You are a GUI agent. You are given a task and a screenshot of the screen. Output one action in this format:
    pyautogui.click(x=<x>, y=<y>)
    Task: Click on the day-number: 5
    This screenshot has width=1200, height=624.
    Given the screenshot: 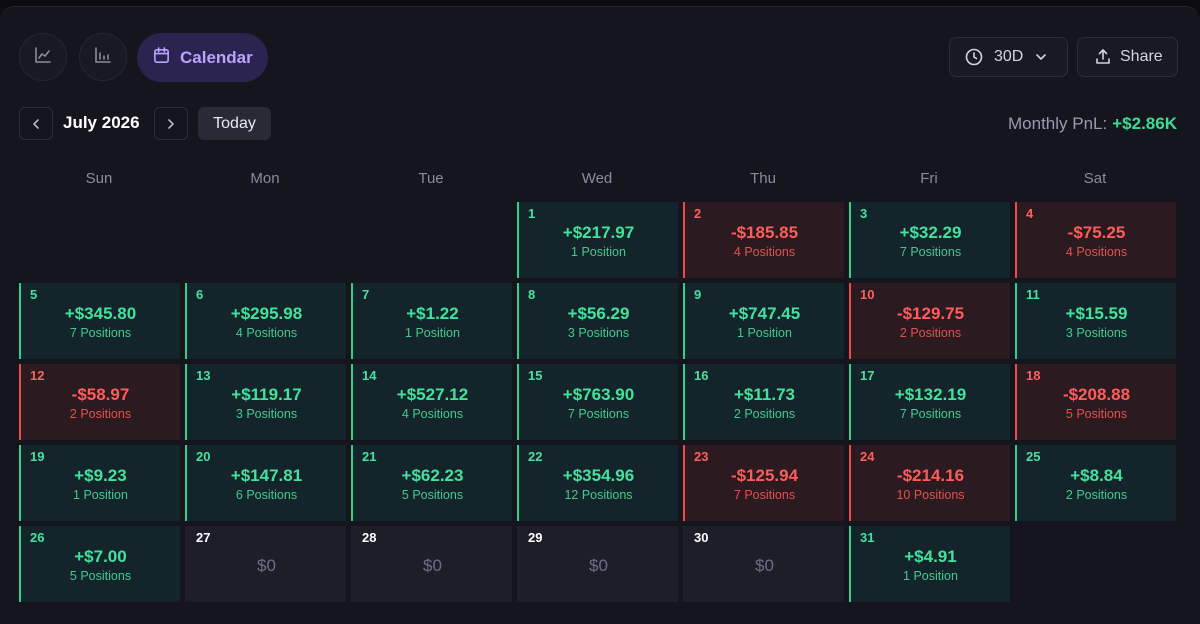 What is the action you would take?
    pyautogui.click(x=34, y=294)
    